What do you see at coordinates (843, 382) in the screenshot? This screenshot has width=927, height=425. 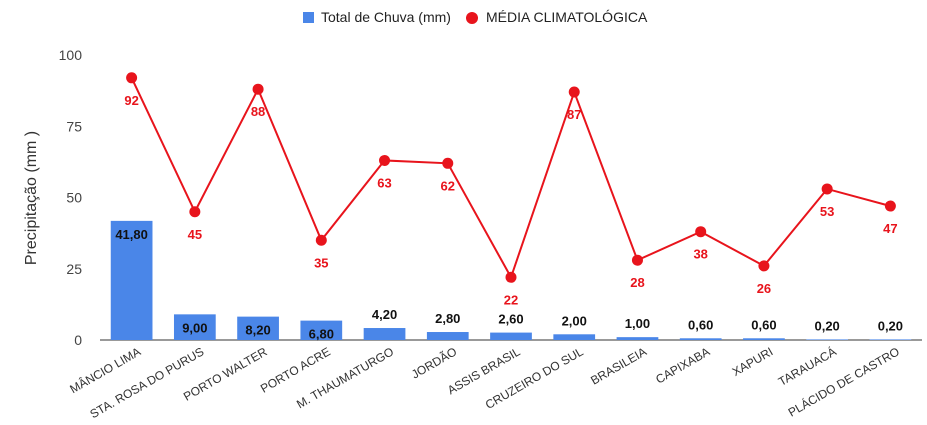 I see `category-label: PLÁCIDO DE CASTRO` at bounding box center [843, 382].